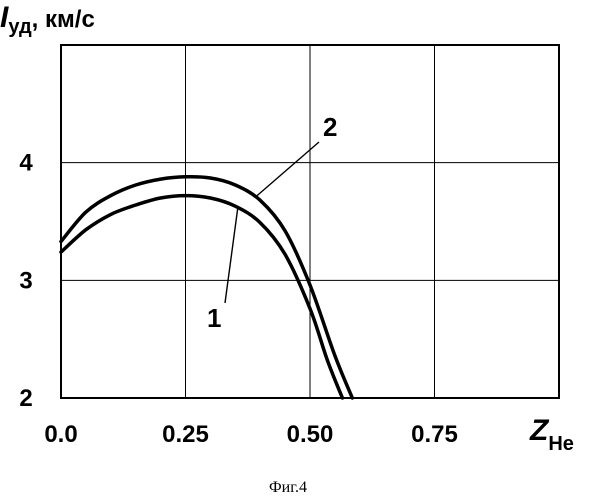  What do you see at coordinates (60, 434) in the screenshot?
I see `x-tick-label: 0.0` at bounding box center [60, 434].